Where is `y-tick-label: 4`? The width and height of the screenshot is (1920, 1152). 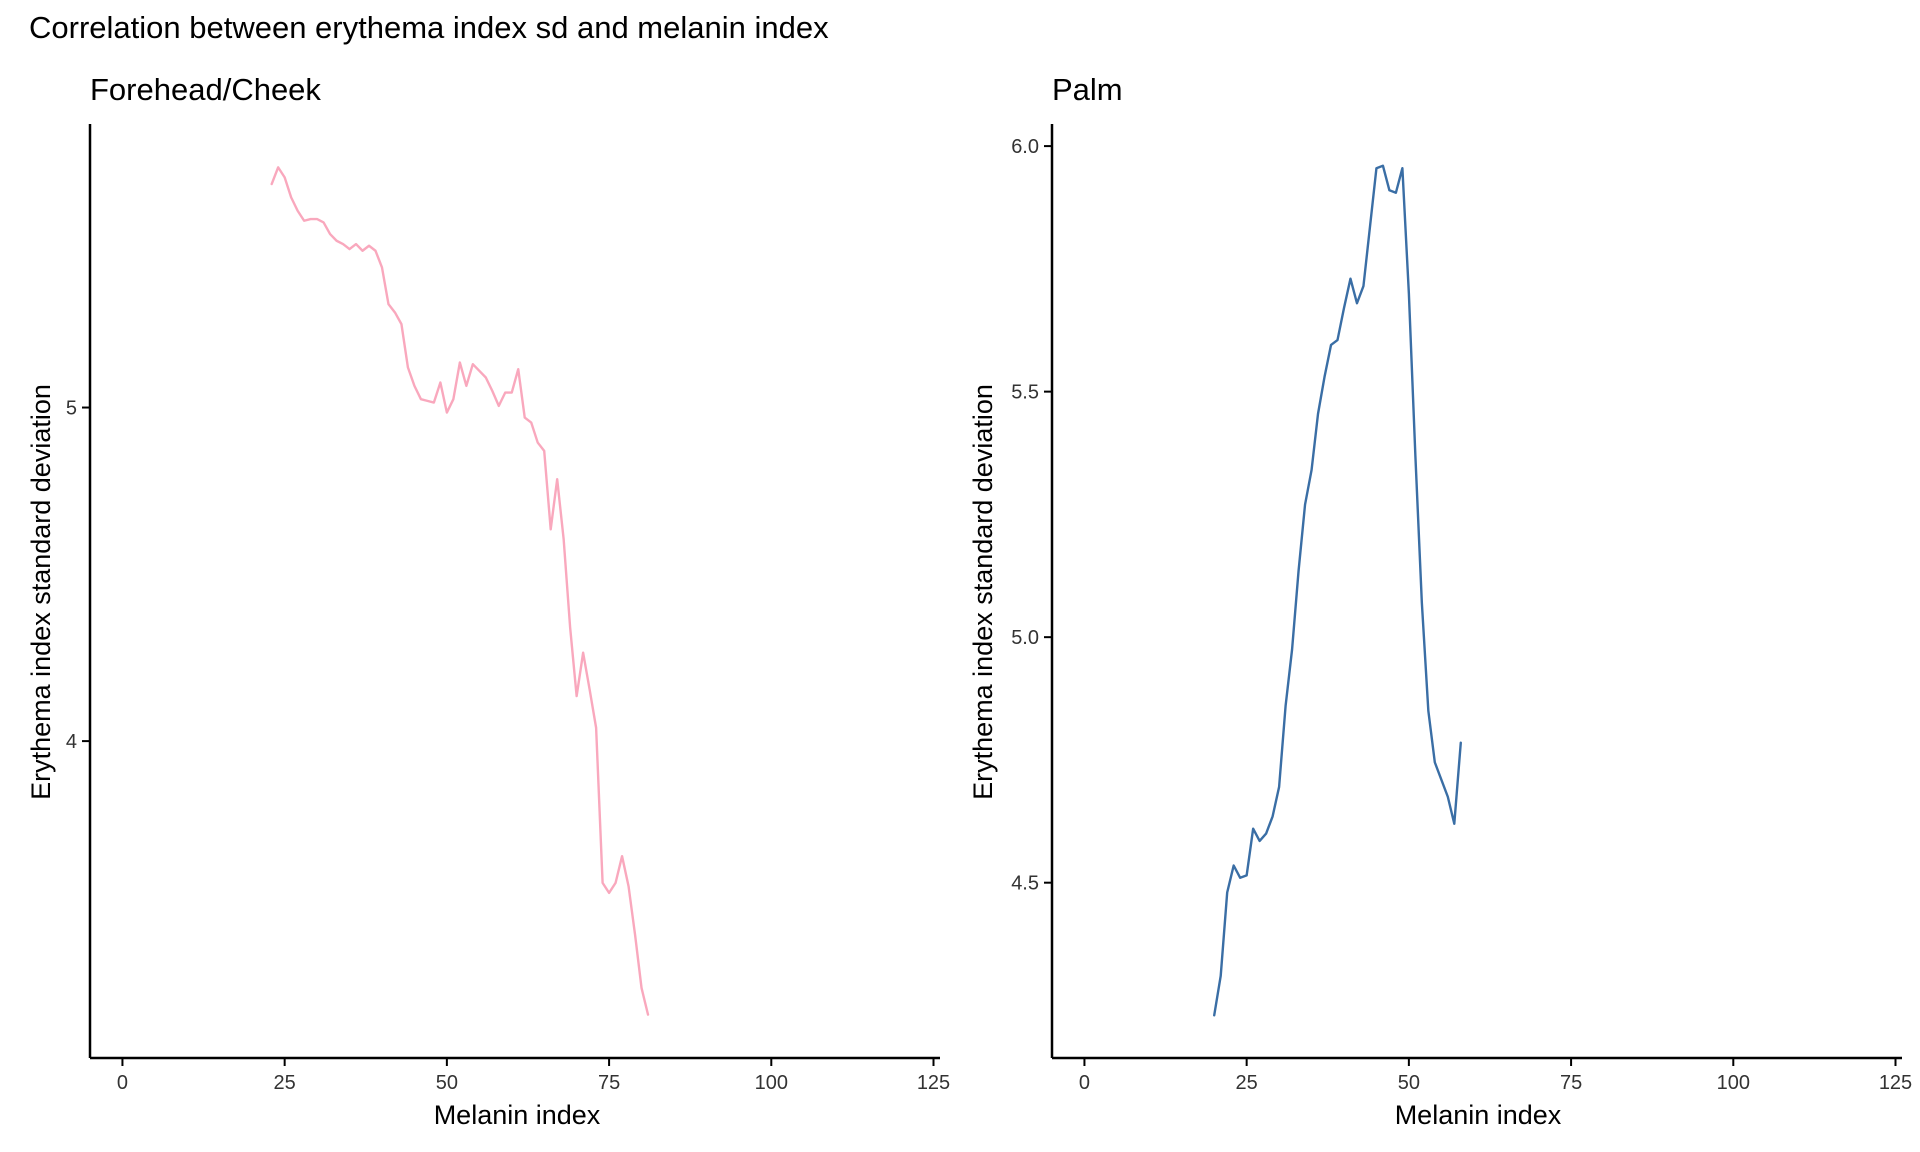 y-tick-label: 4 is located at coordinates (71, 742).